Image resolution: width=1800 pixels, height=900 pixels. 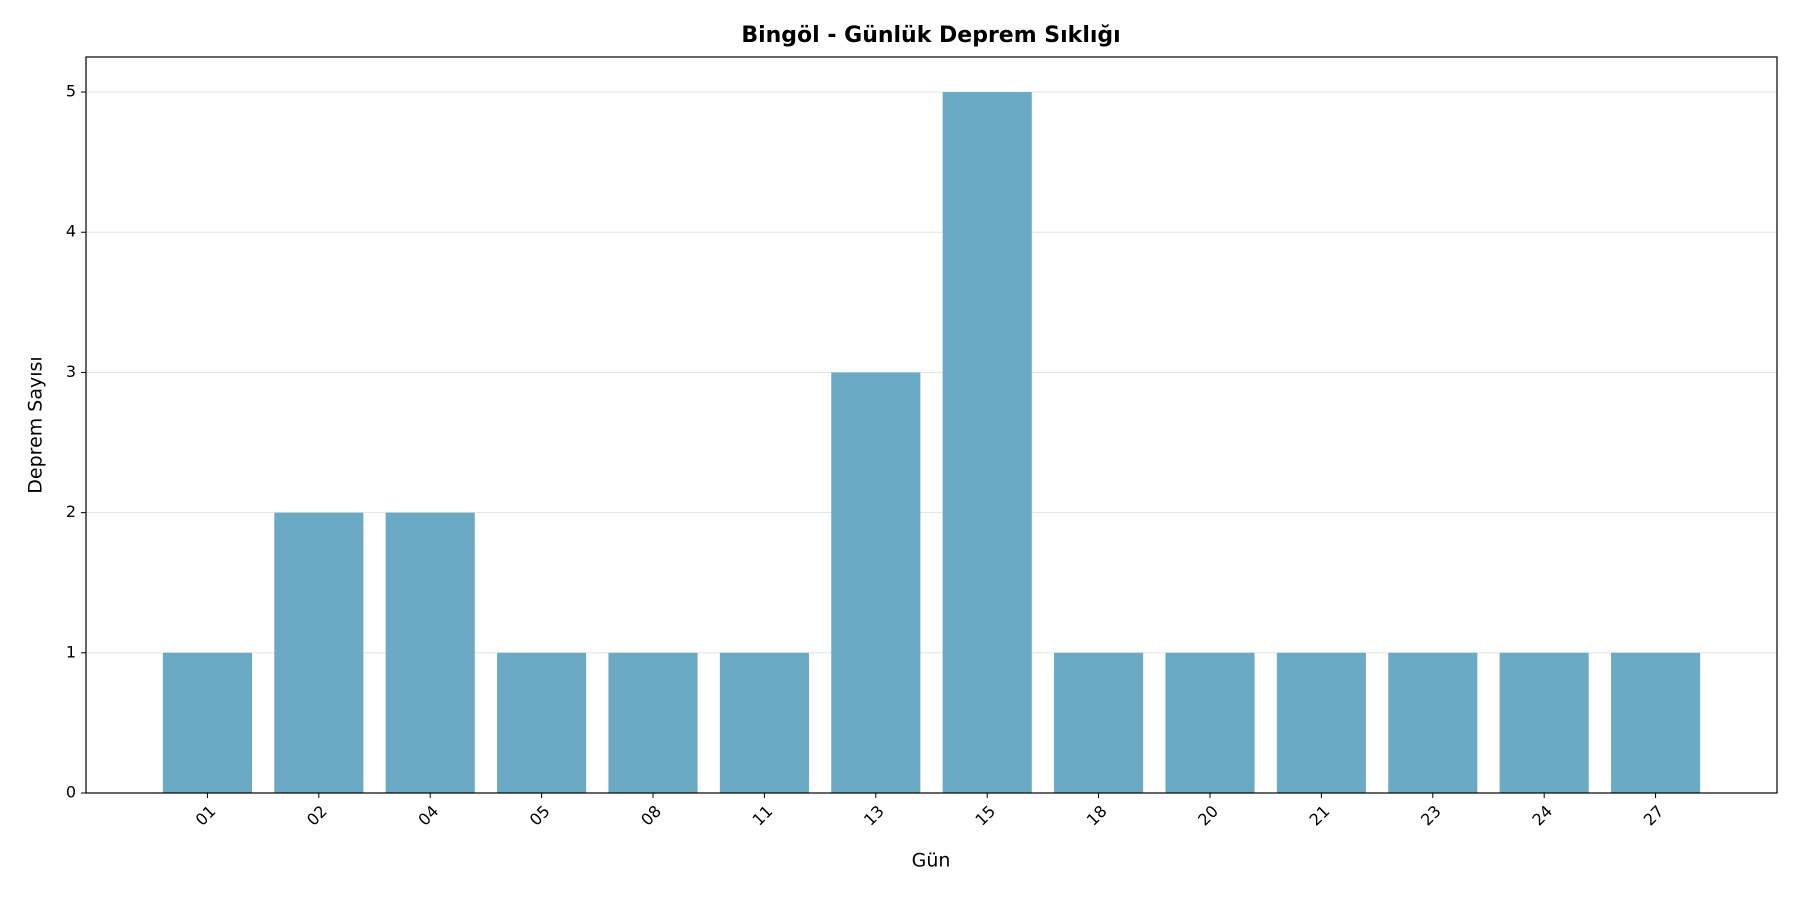 I want to click on x-tick-label: 27, so click(x=1654, y=816).